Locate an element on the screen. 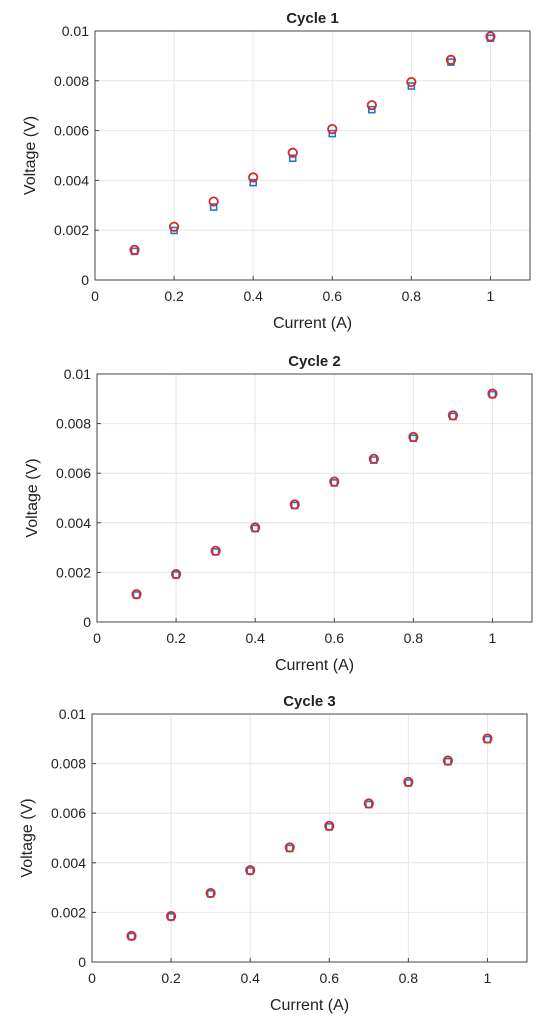 The width and height of the screenshot is (550, 1028). chart-title: Cycle 2 is located at coordinates (314, 361).